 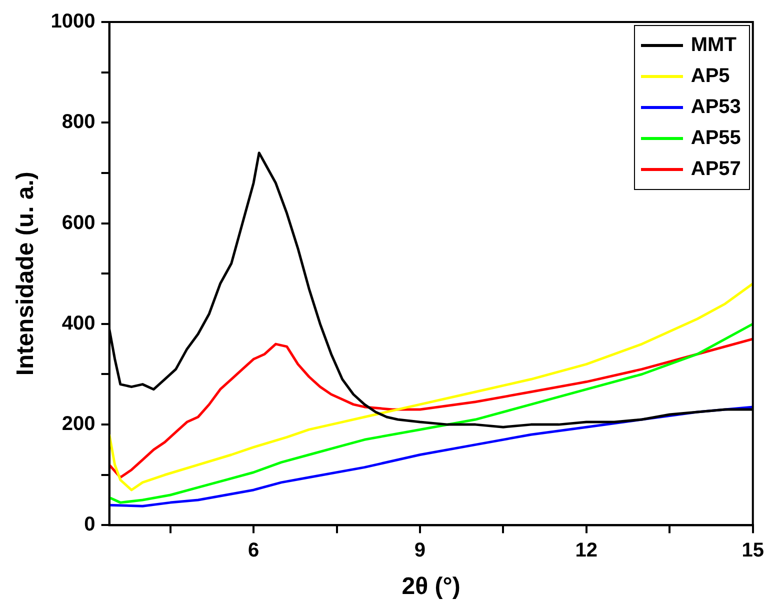 I want to click on legend-label: AP55, so click(x=715, y=138).